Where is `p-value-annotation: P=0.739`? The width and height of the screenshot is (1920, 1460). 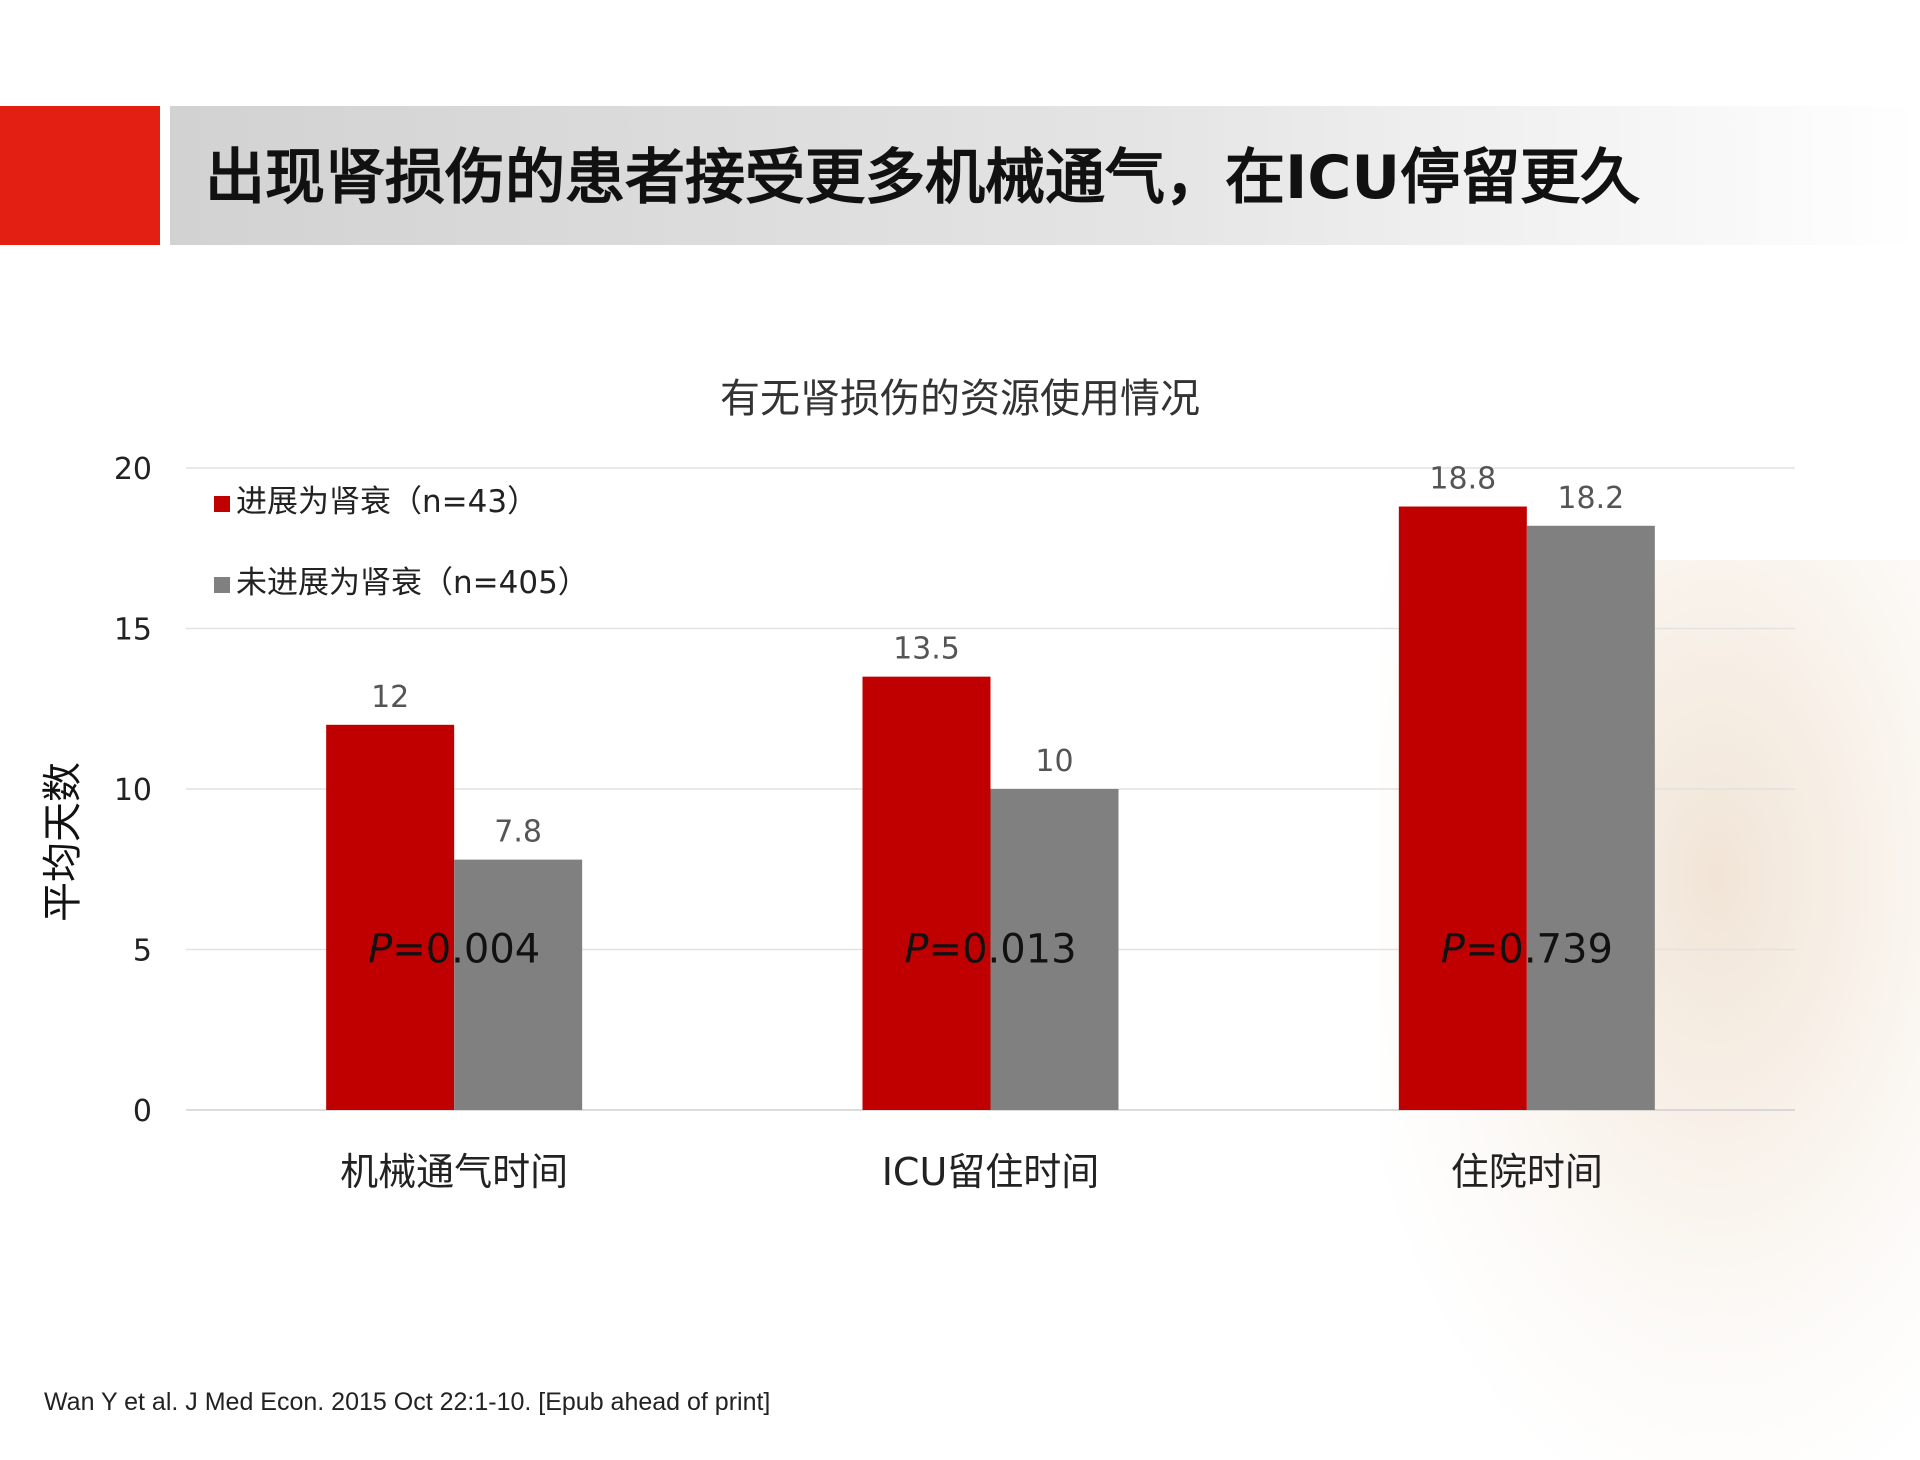
p-value-annotation: P=0.739 is located at coordinates (1527, 950).